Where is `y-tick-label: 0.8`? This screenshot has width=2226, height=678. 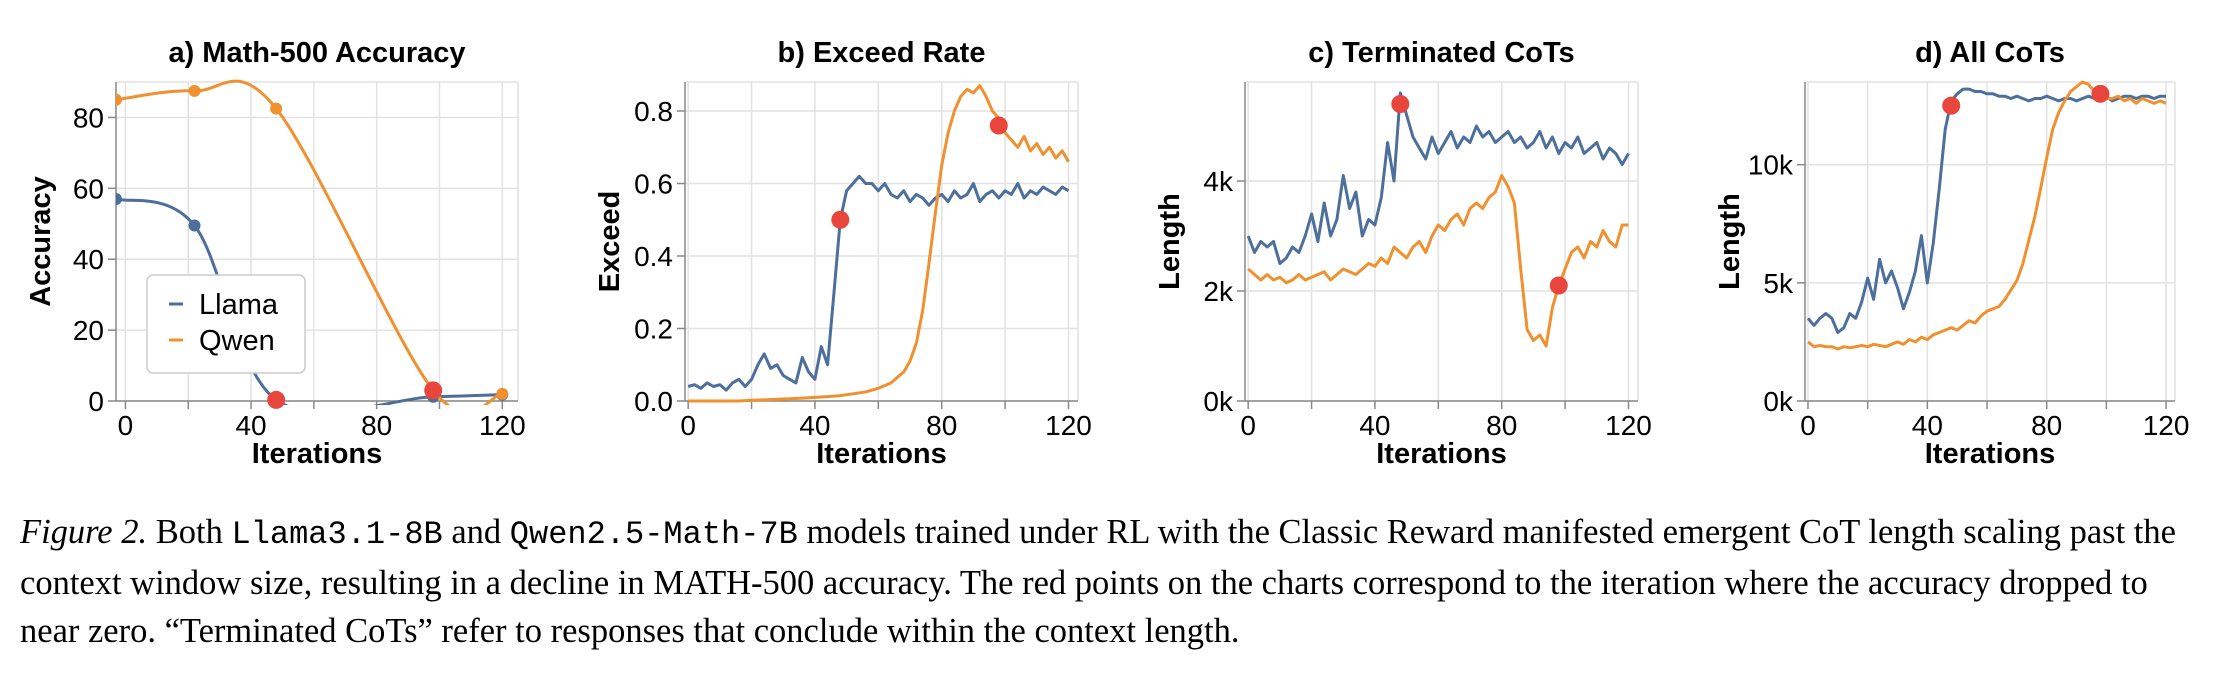 y-tick-label: 0.8 is located at coordinates (653, 111).